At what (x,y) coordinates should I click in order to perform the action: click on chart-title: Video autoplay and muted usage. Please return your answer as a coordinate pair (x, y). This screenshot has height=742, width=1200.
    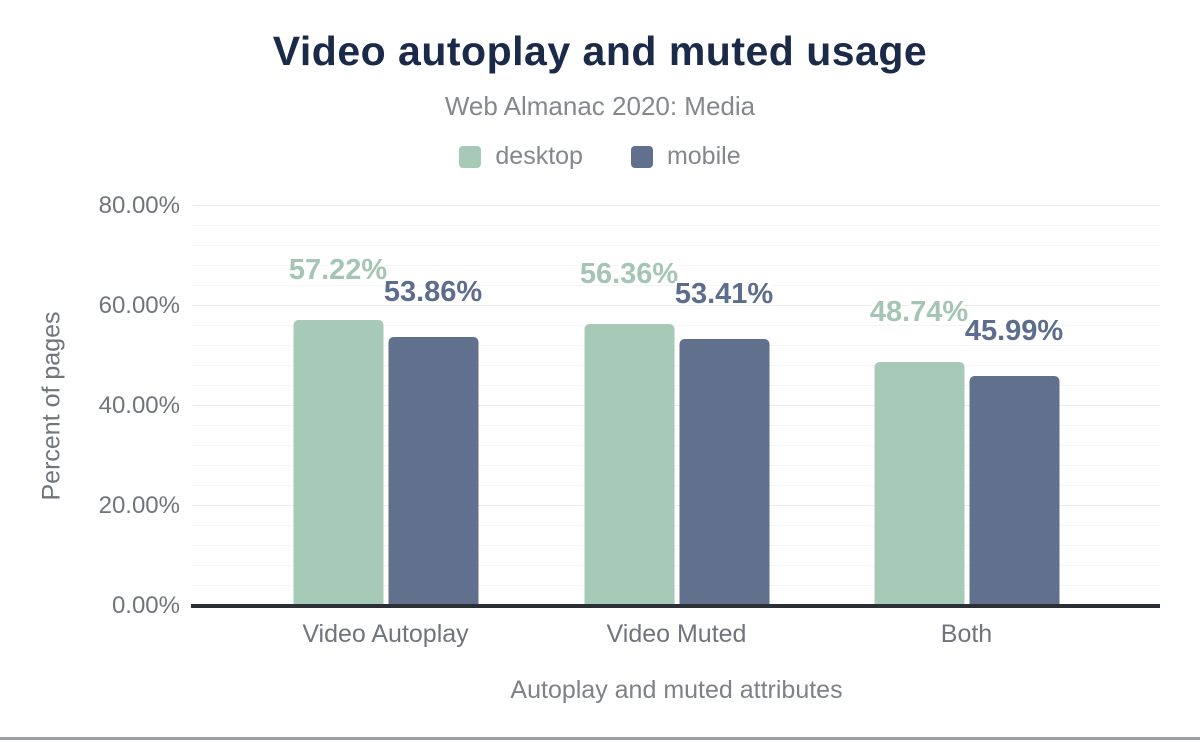
    Looking at the image, I should click on (600, 51).